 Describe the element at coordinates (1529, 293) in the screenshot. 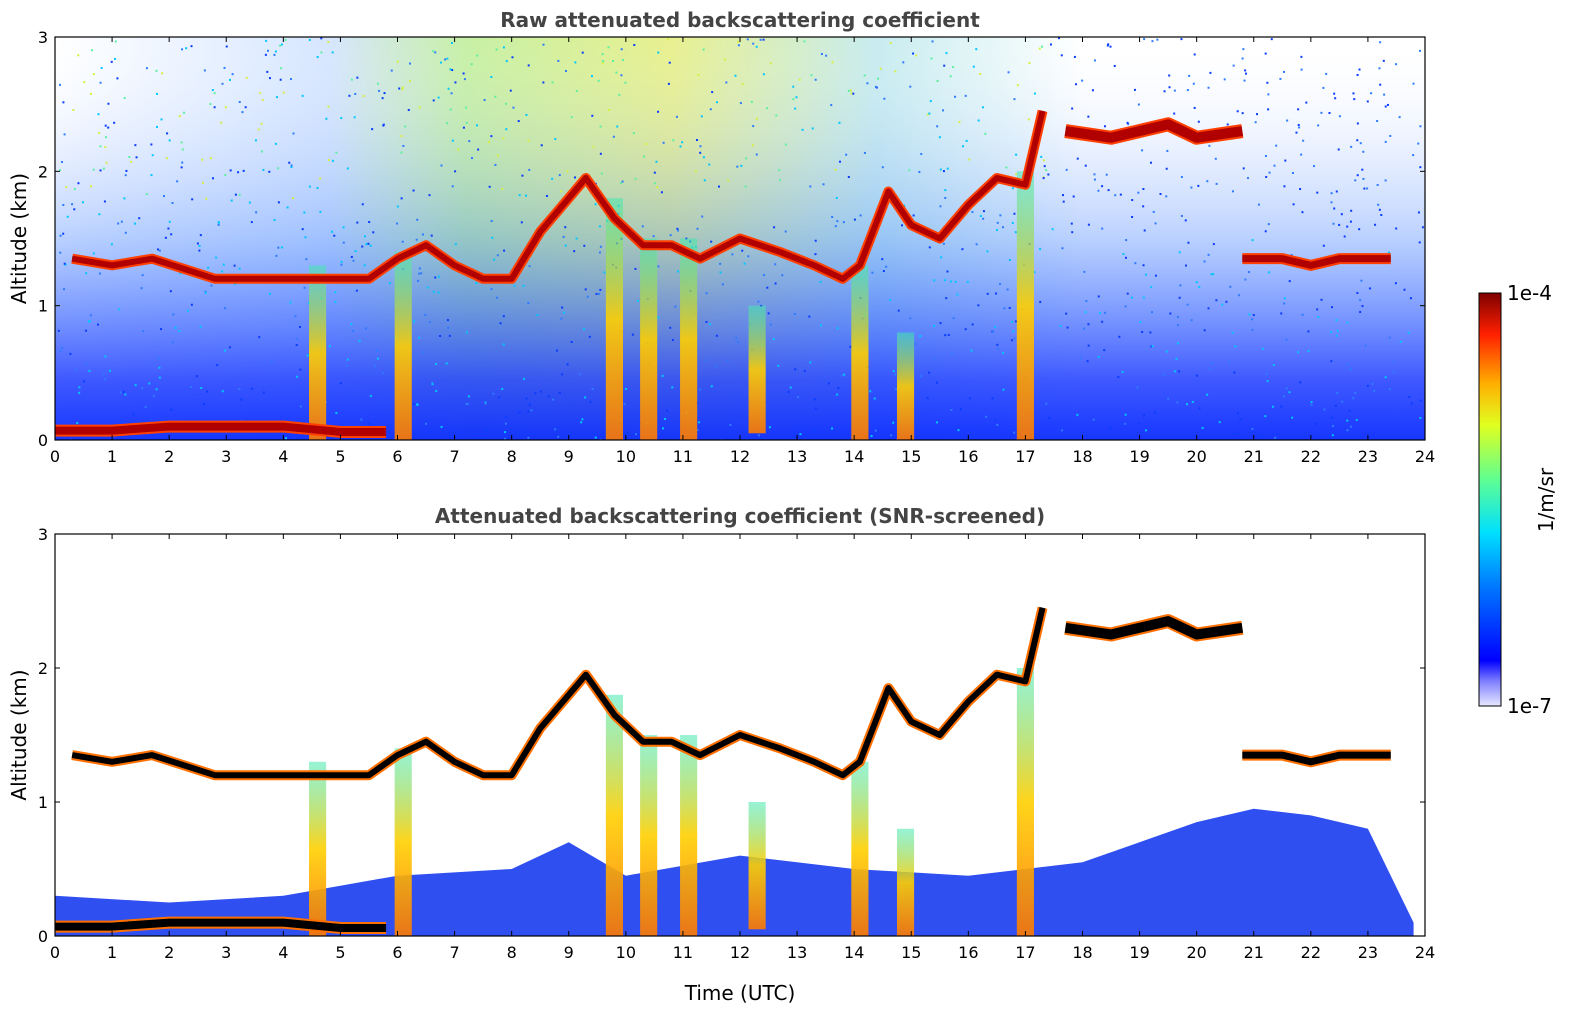

I see `colorbar-max-label: 1e-4` at that location.